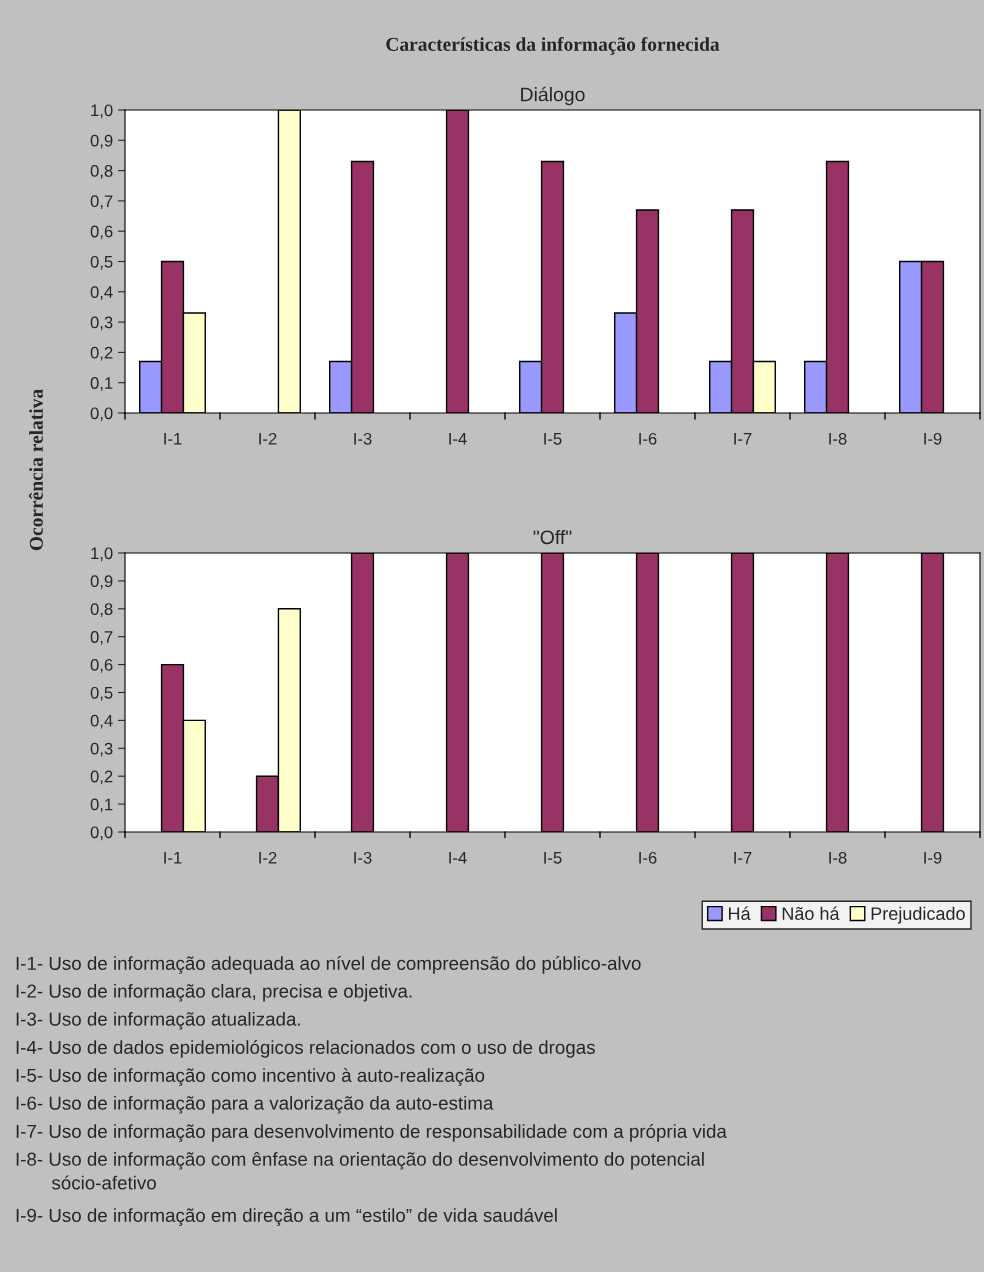 The image size is (984, 1272). I want to click on text: I-2- Uso de informação clara, precisa e objetiva., so click(214, 993).